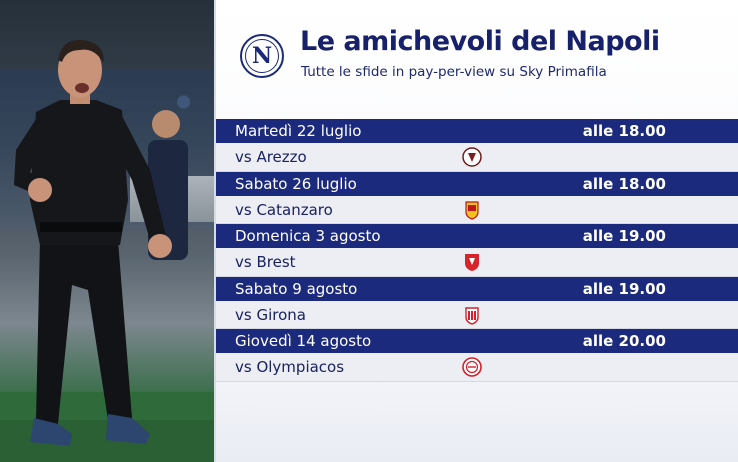  What do you see at coordinates (271, 157) in the screenshot?
I see `opponent-name: vs Arezzo` at bounding box center [271, 157].